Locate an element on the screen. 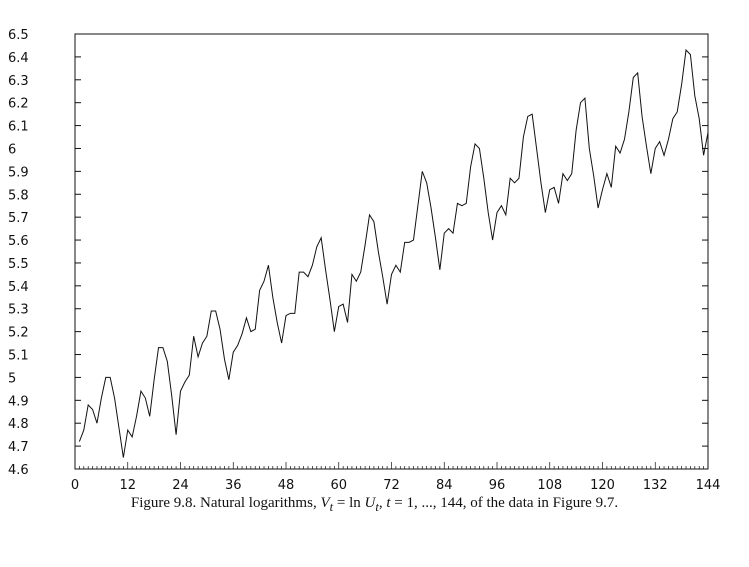 The height and width of the screenshot is (567, 749). x-tick-label: 36 is located at coordinates (233, 484).